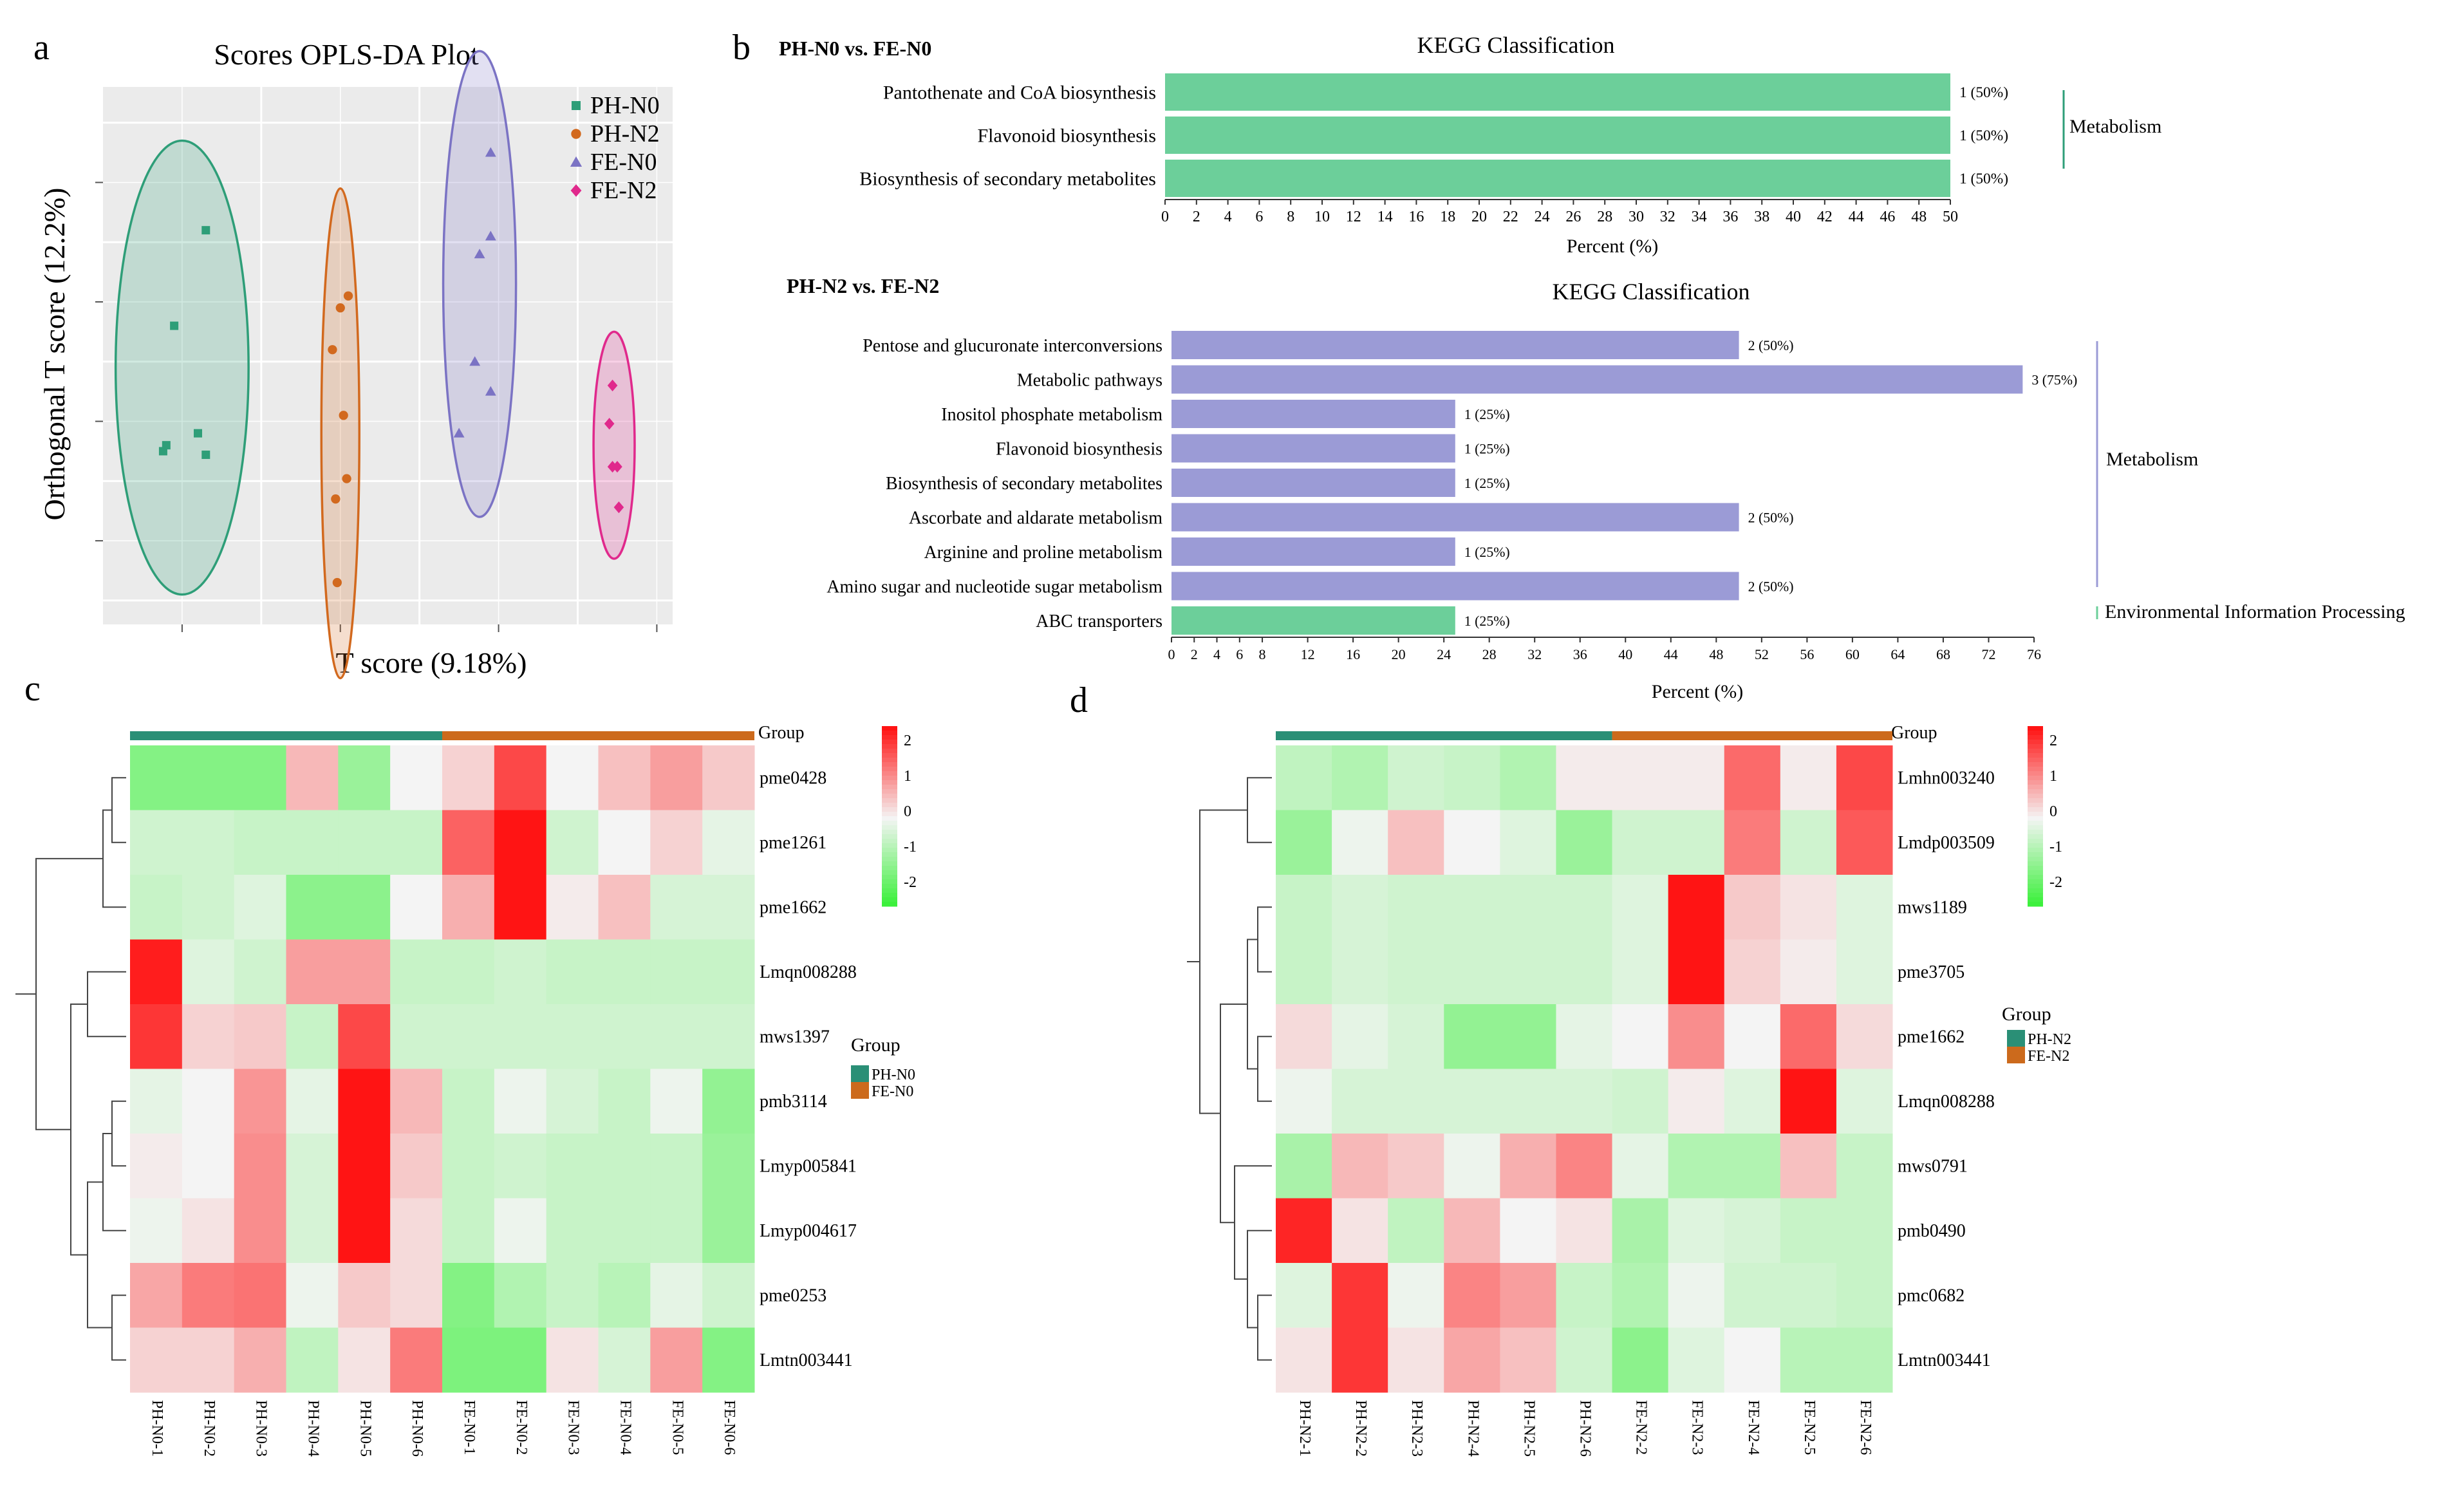  I want to click on column-label: PH-N2-3, so click(1416, 1428).